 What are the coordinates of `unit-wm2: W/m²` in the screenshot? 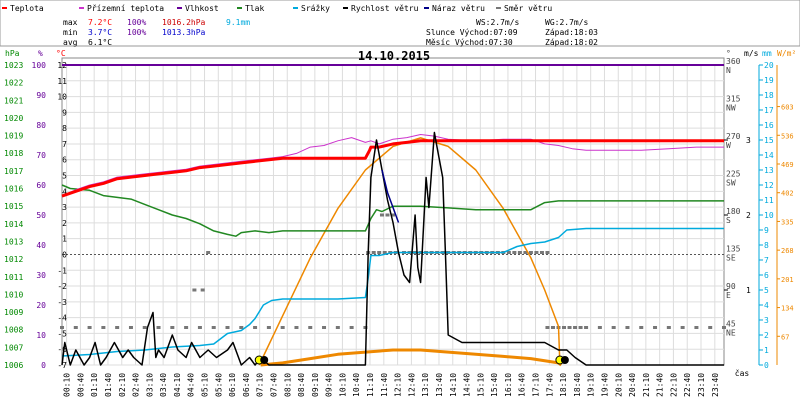 It's located at (786, 53).